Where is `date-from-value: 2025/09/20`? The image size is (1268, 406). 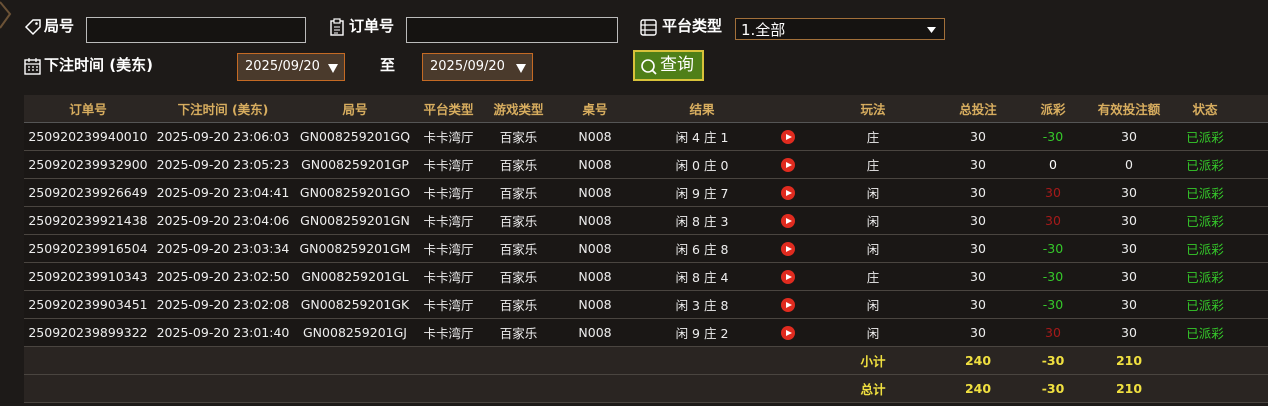 date-from-value: 2025/09/20 is located at coordinates (282, 66).